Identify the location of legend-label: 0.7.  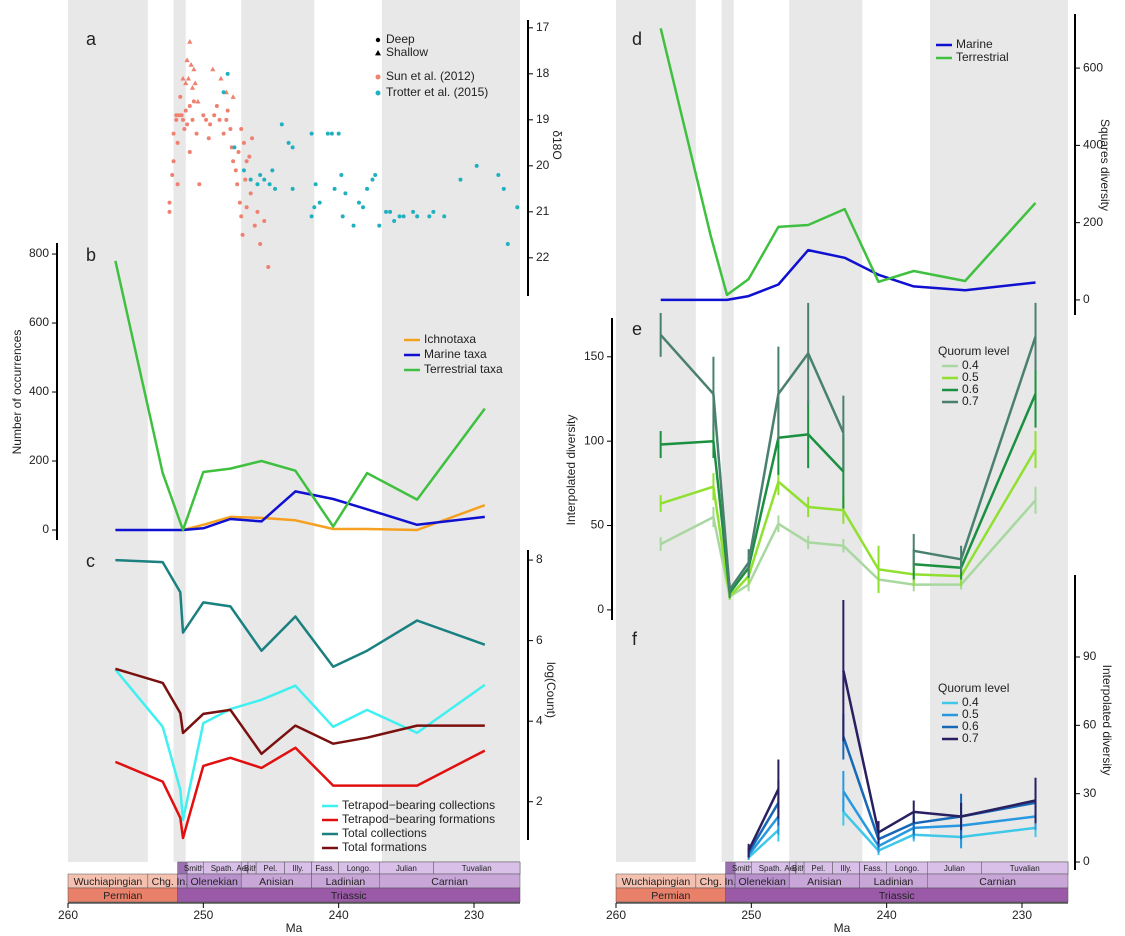
(970, 401).